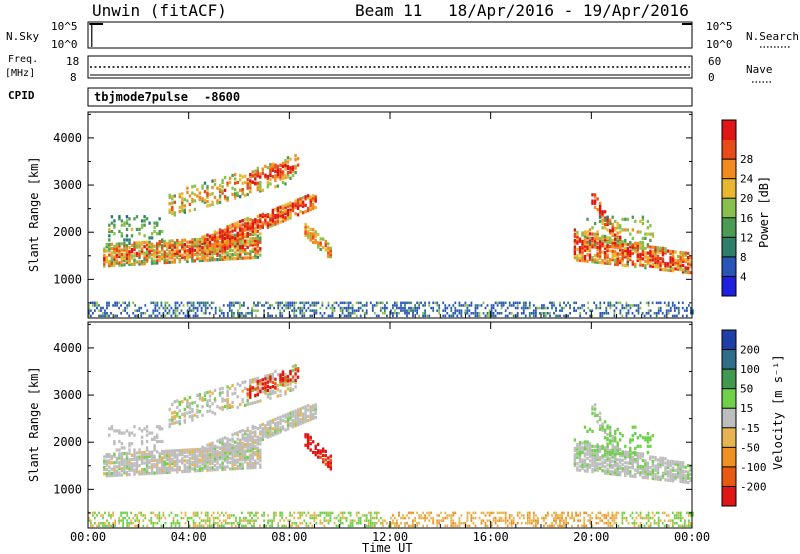 This screenshot has width=800, height=554. What do you see at coordinates (743, 257) in the screenshot?
I see `colorbar-tick-label: 8` at bounding box center [743, 257].